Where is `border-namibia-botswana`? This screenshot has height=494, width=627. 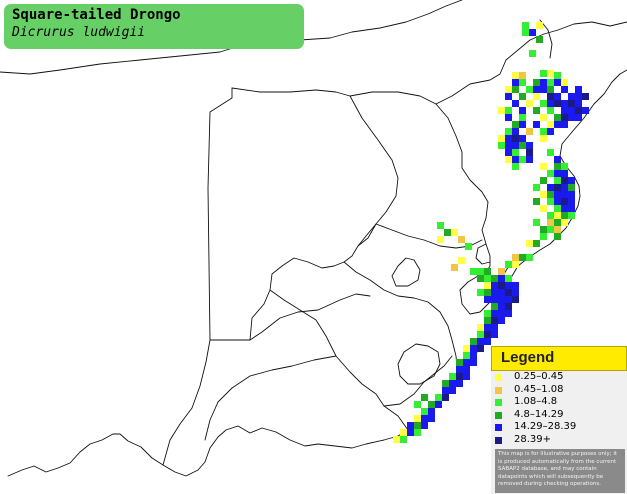 border-namibia-botswana is located at coordinates (289, 214).